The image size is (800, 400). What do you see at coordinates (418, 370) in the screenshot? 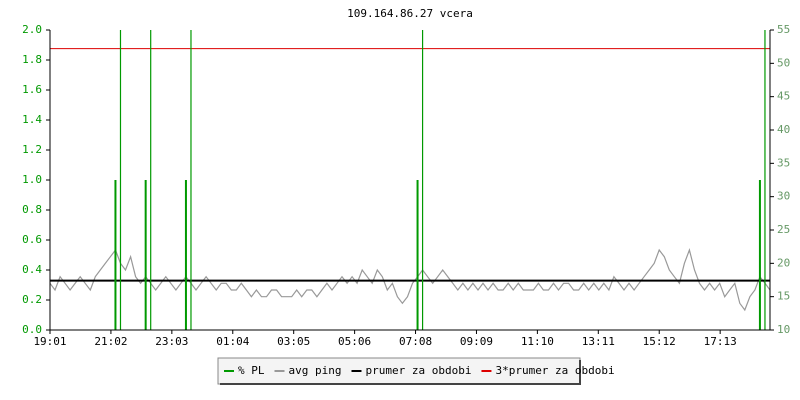
I see `legend-label: prumer za obdobi` at bounding box center [418, 370].